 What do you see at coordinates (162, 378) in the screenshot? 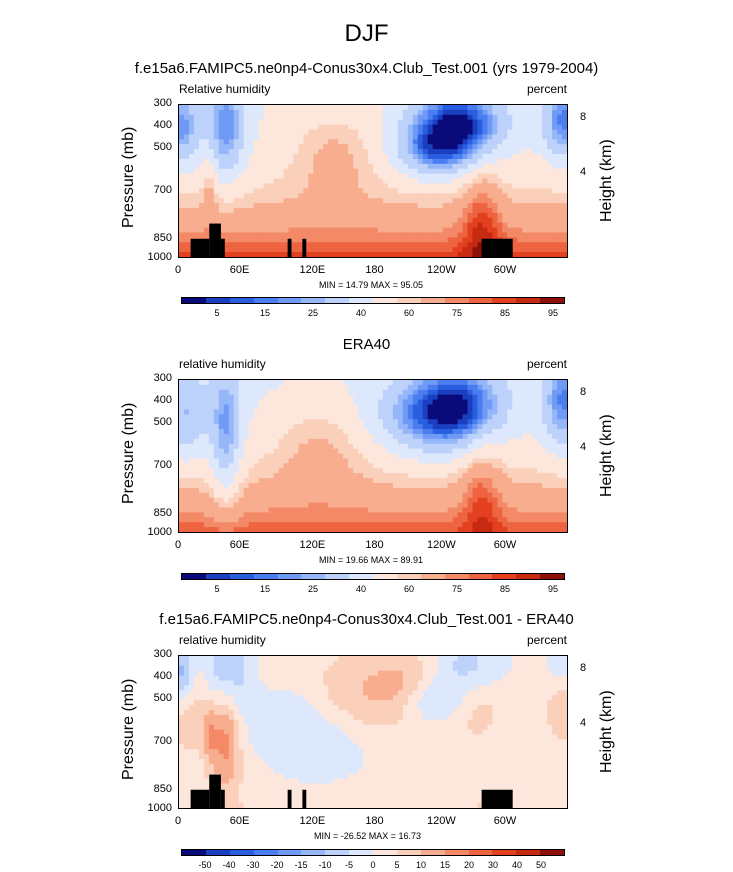
I see `y-tick-label: 300` at bounding box center [162, 378].